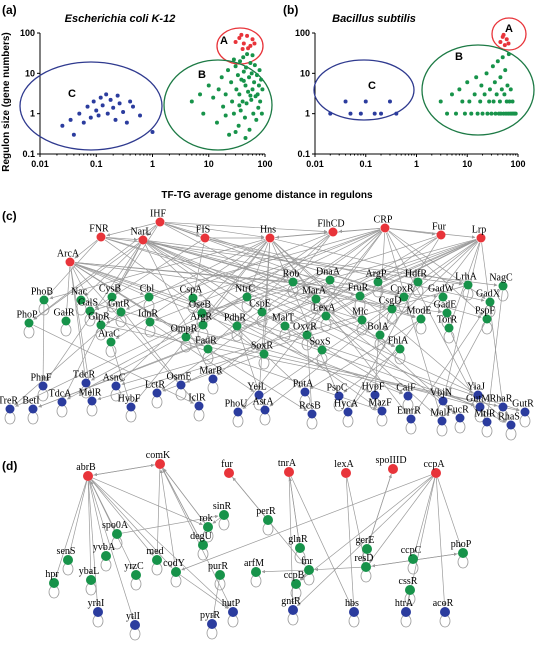 The width and height of the screenshot is (535, 647). What do you see at coordinates (260, 304) in the screenshot?
I see `node-label: CspE` at bounding box center [260, 304].